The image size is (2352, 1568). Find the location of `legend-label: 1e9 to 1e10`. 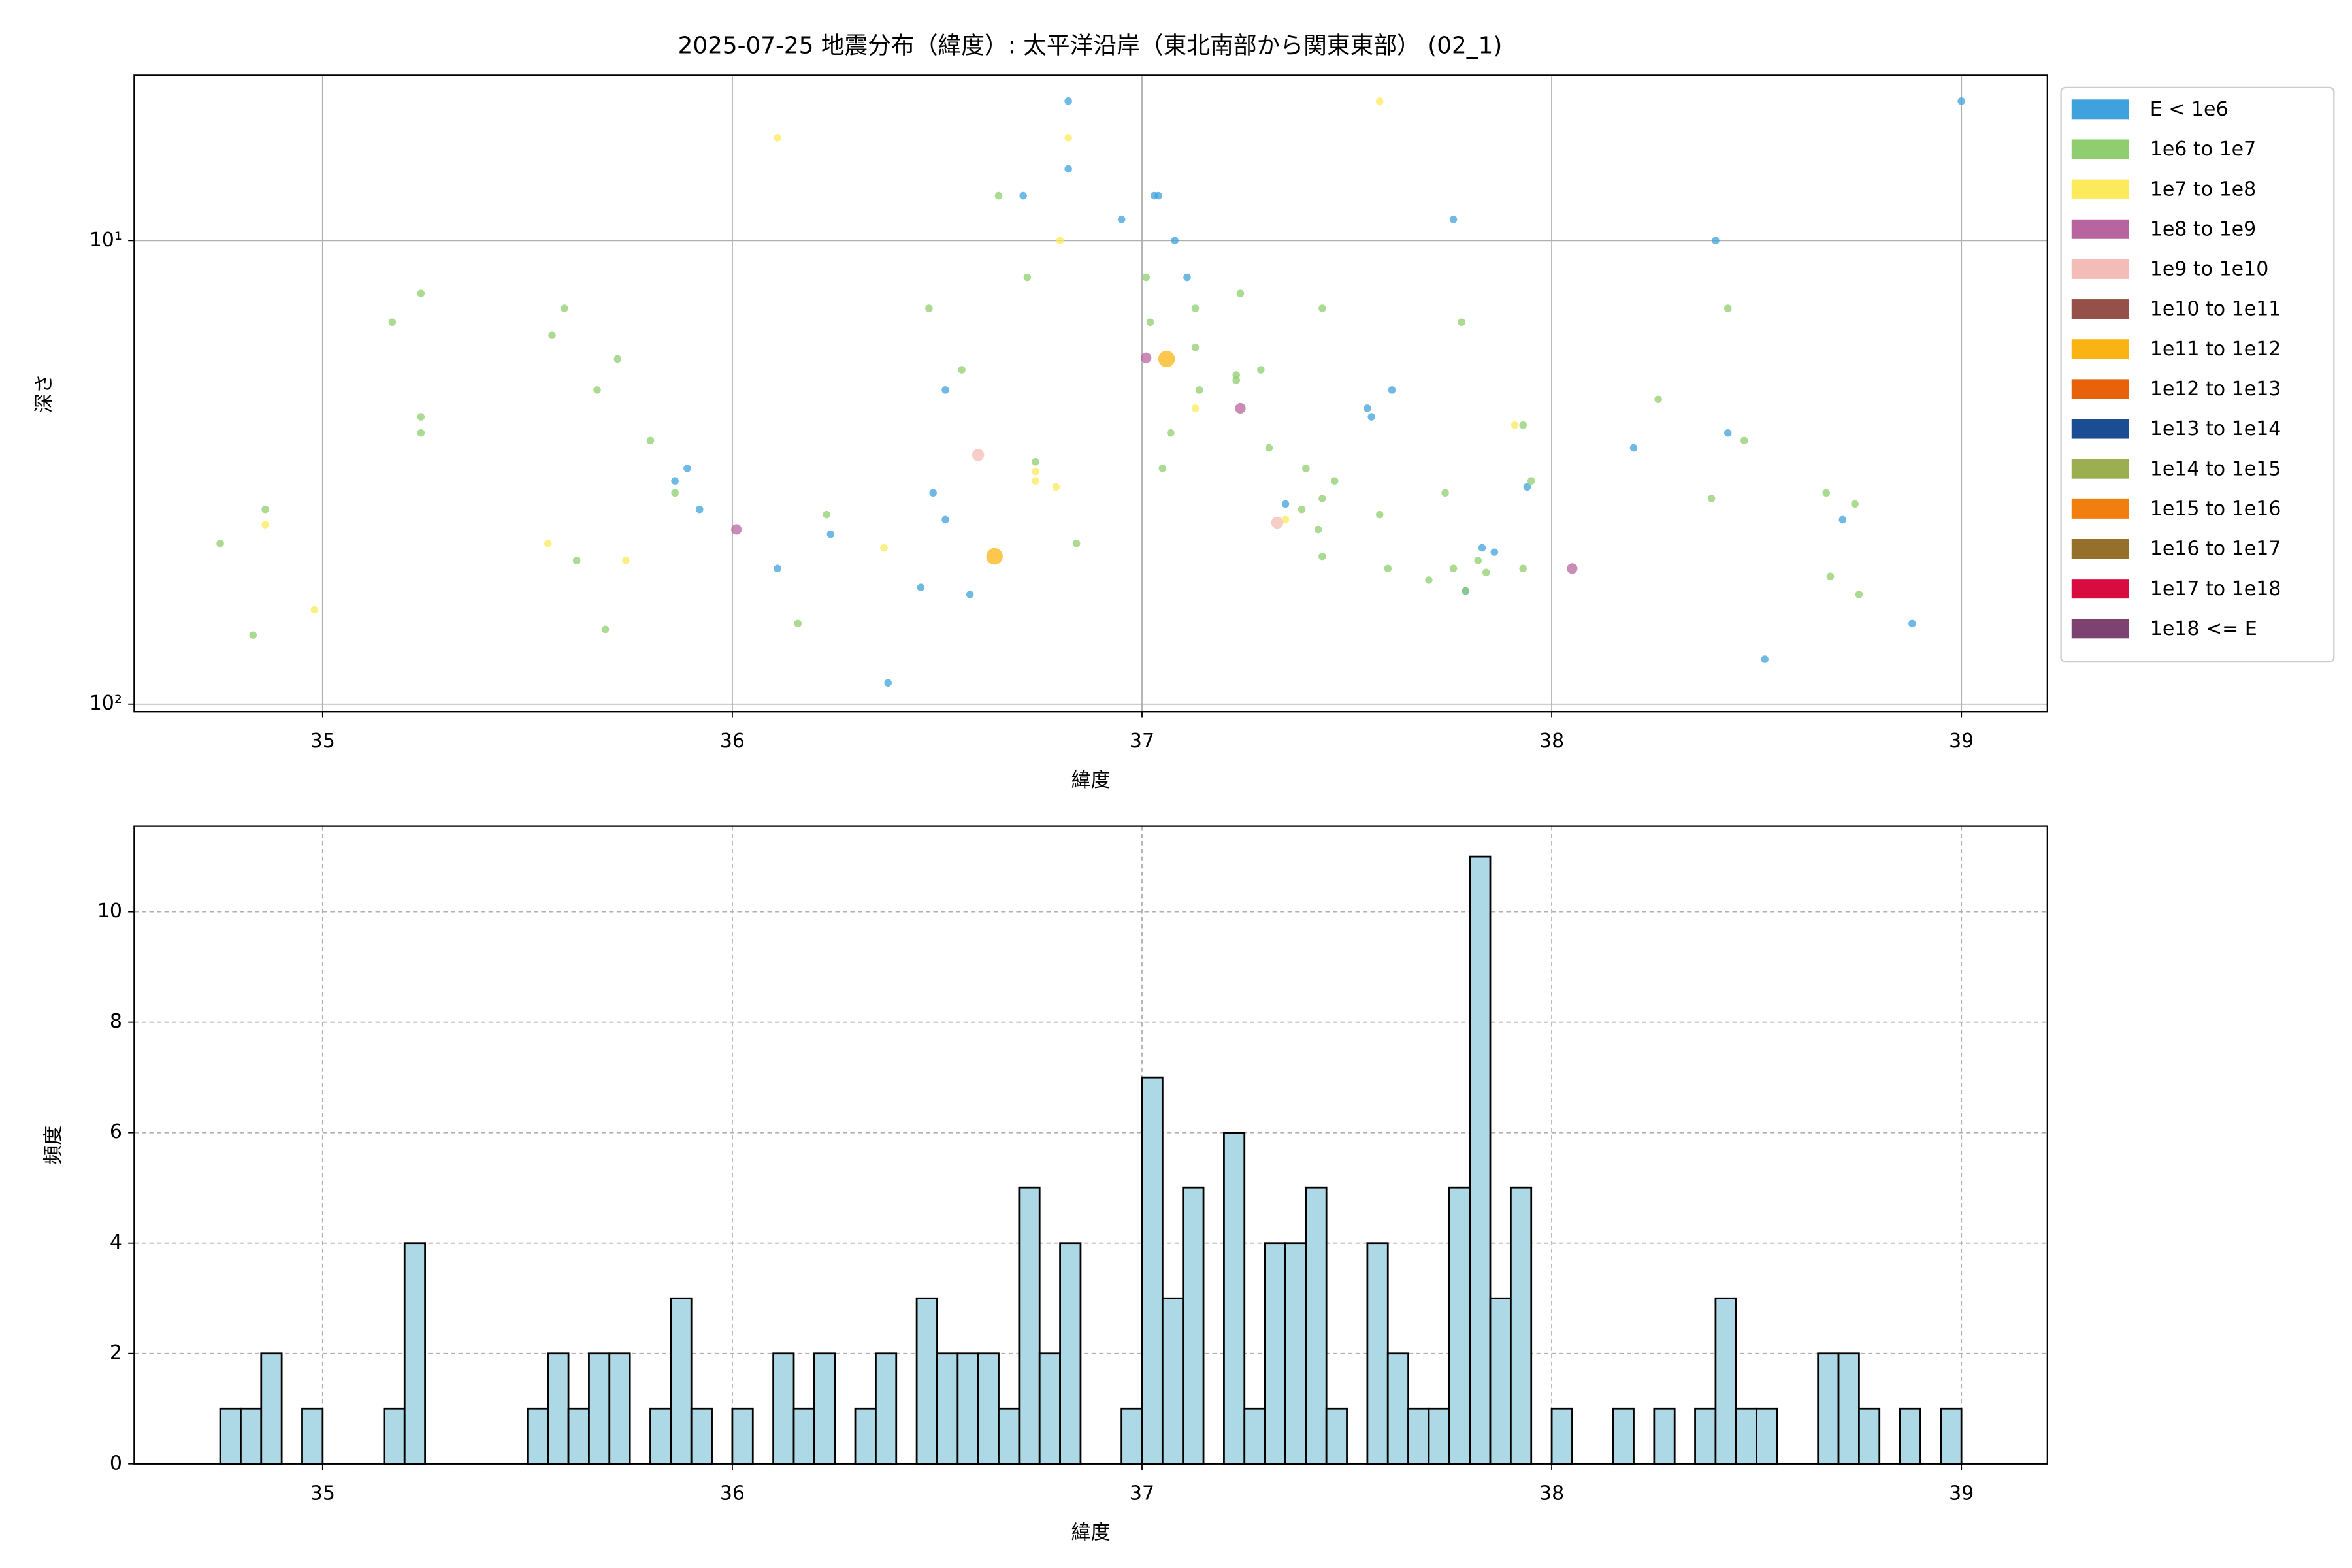

legend-label: 1e9 to 1e10 is located at coordinates (2209, 269).